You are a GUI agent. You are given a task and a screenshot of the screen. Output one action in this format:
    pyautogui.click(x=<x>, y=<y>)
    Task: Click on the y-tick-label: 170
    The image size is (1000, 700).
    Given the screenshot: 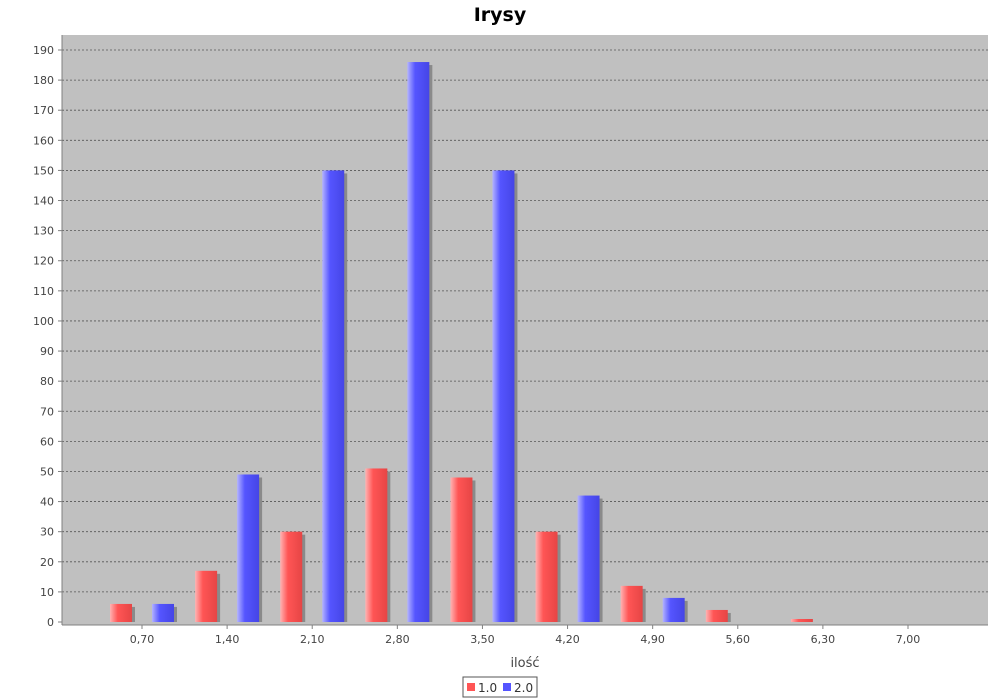 What is the action you would take?
    pyautogui.click(x=43, y=110)
    